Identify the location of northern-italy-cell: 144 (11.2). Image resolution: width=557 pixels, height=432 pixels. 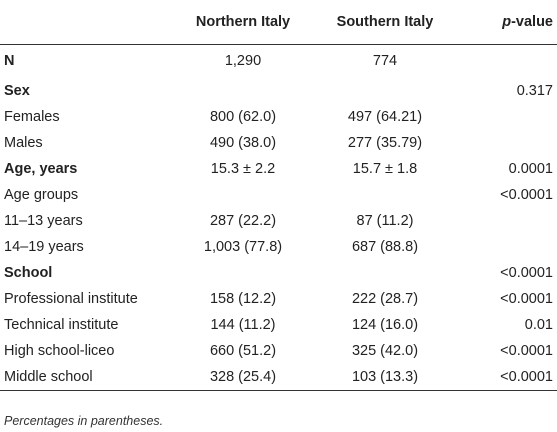
(243, 325).